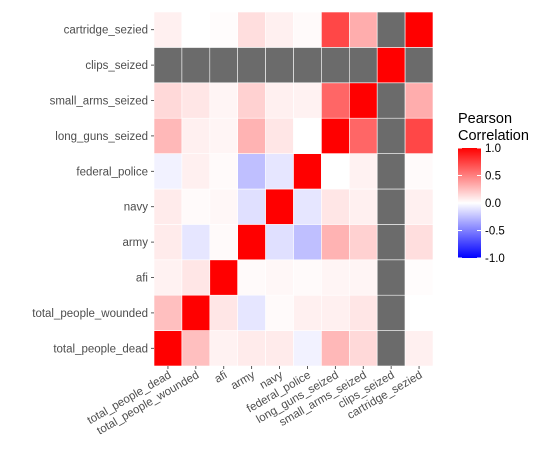 The image size is (544, 467). I want to click on x-tick-label-army: army, so click(243, 380).